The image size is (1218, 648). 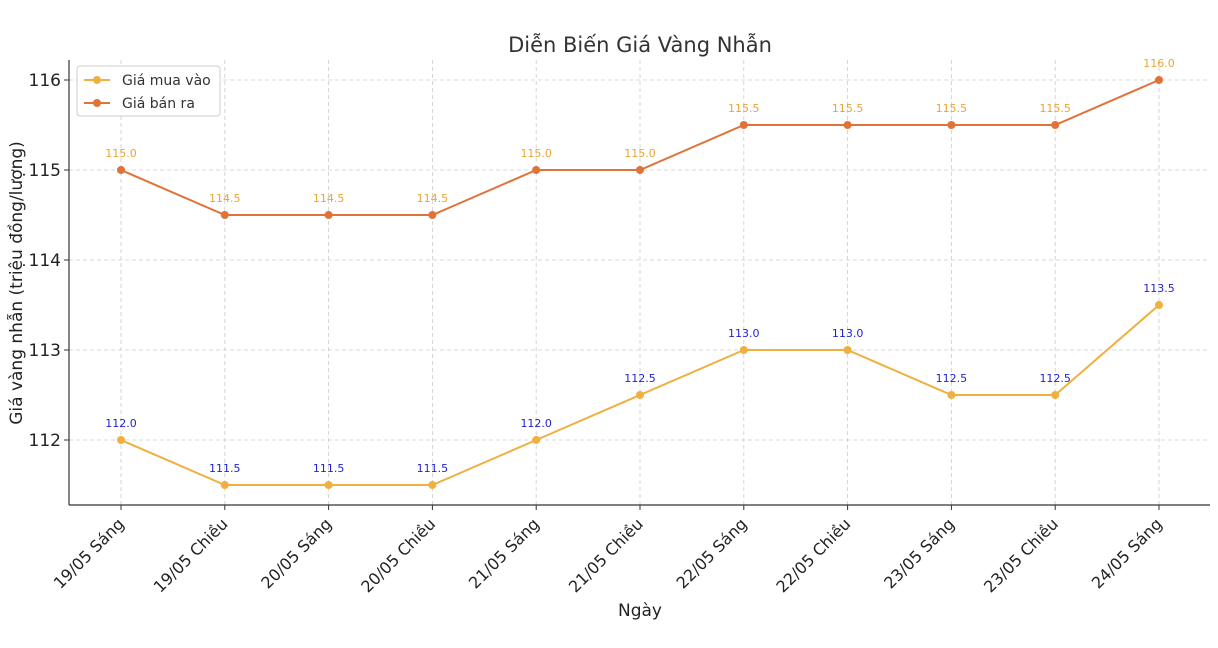 What do you see at coordinates (640, 44) in the screenshot?
I see `chart-title: Diễn Biến Giá Vàng Nhẫn` at bounding box center [640, 44].